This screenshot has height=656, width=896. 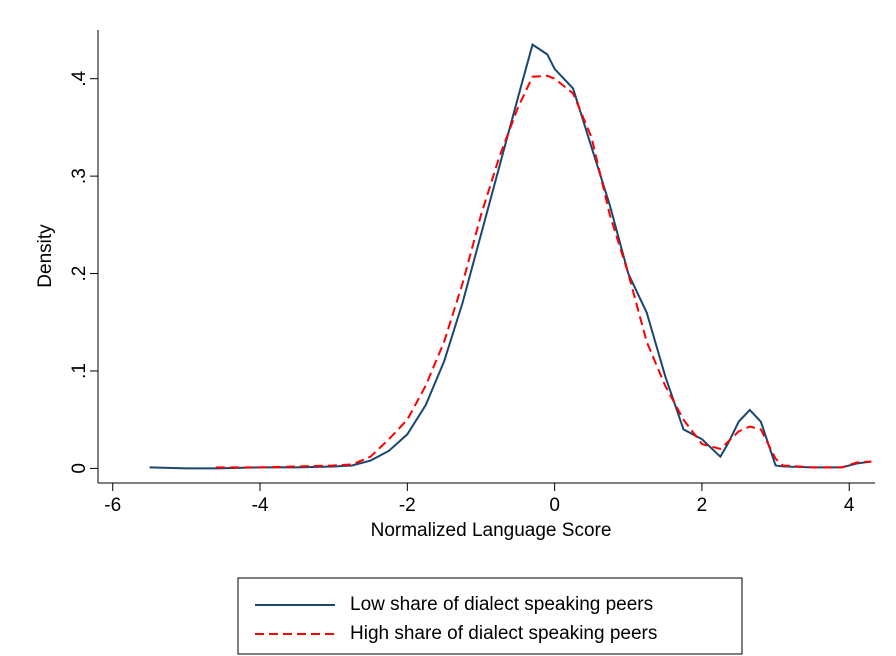 I want to click on x-tick-label: -2, so click(x=407, y=505).